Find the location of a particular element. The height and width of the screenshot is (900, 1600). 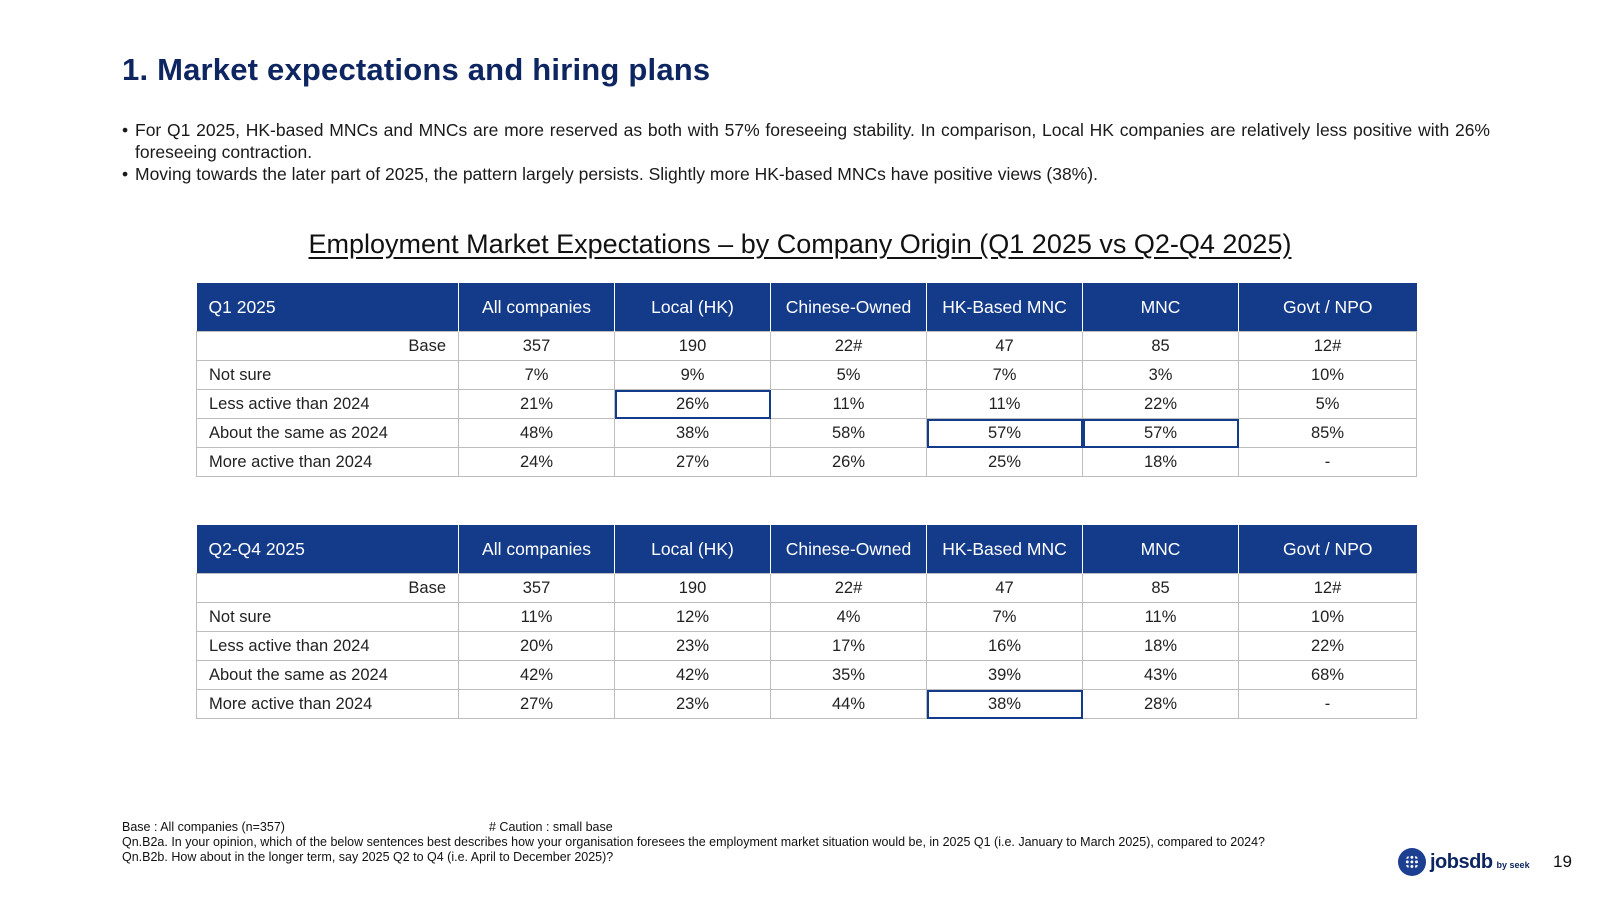

period-header: Q1 2025 is located at coordinates (327, 307).